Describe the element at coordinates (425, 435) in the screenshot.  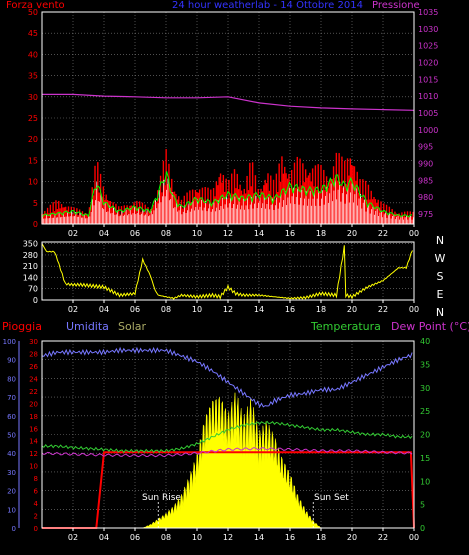
I see `temperature-ytick-label: 20` at that location.